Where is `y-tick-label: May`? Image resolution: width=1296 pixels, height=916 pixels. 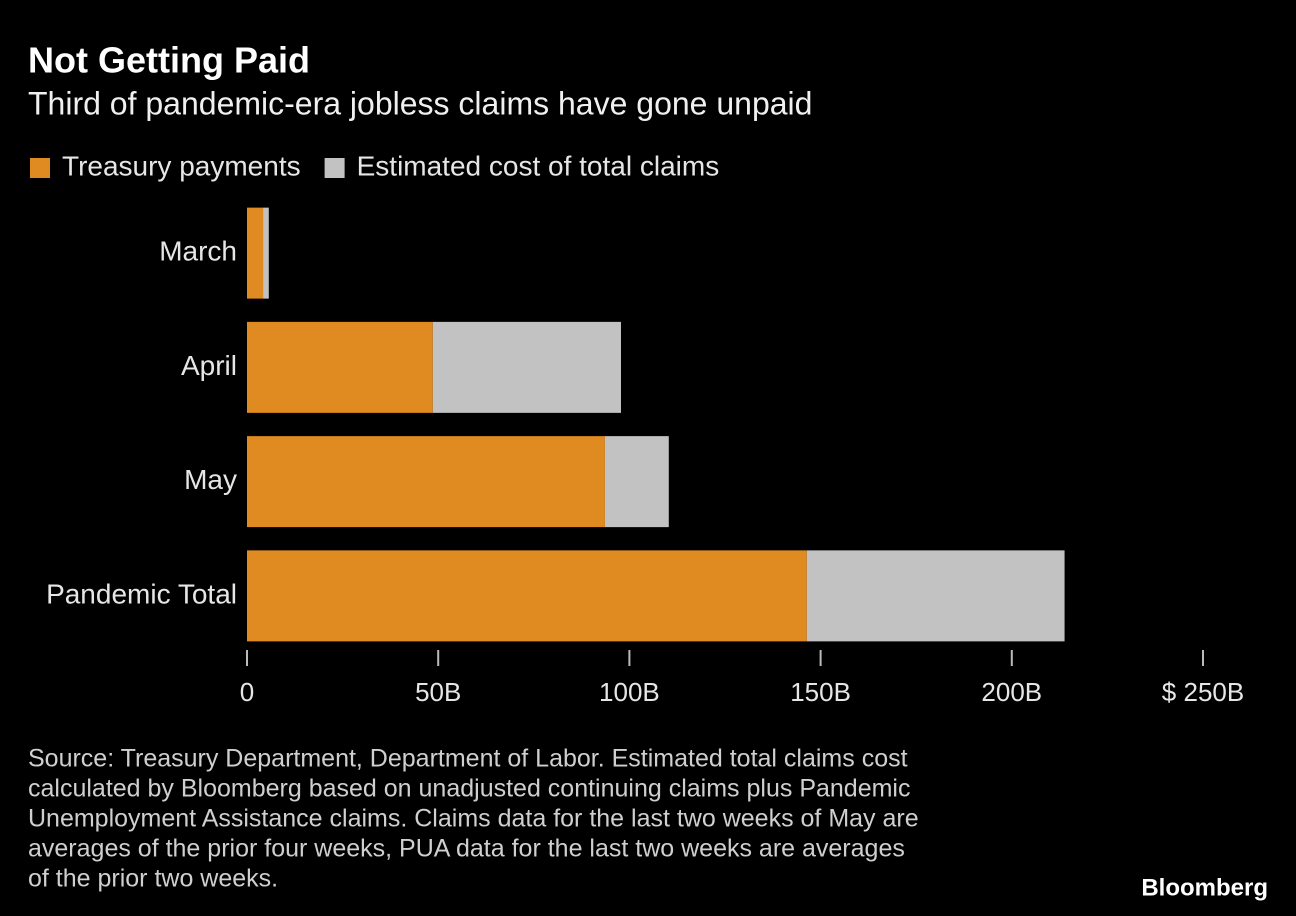
y-tick-label: May is located at coordinates (210, 479).